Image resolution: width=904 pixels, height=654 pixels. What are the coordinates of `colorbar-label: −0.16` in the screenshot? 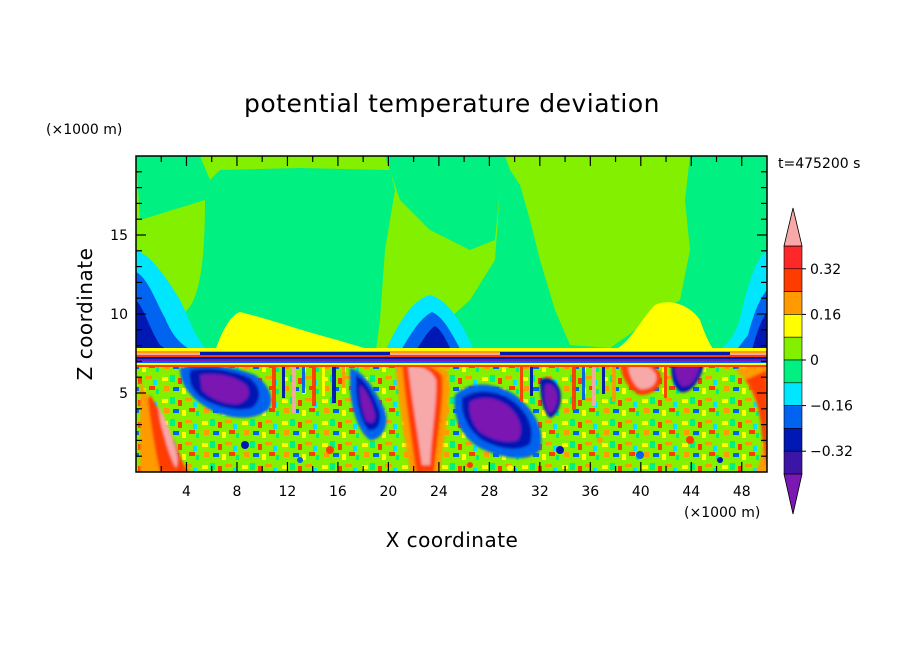 It's located at (831, 407).